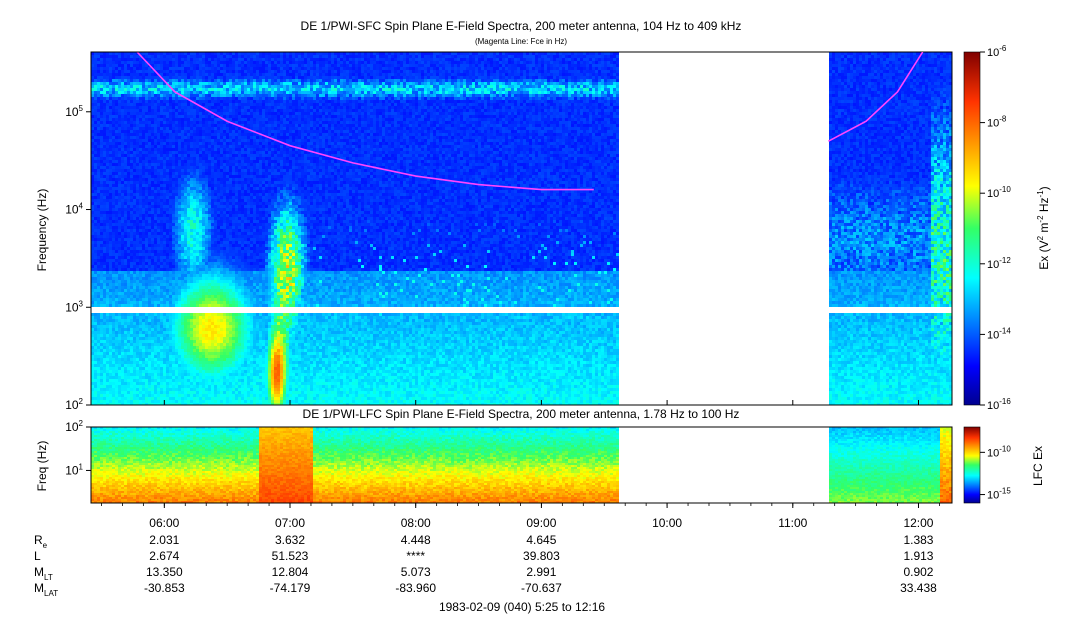 This screenshot has width=1083, height=620. Describe the element at coordinates (999, 263) in the screenshot. I see `sfc-cbar-tick-label-3: 10⁻¹²` at that location.